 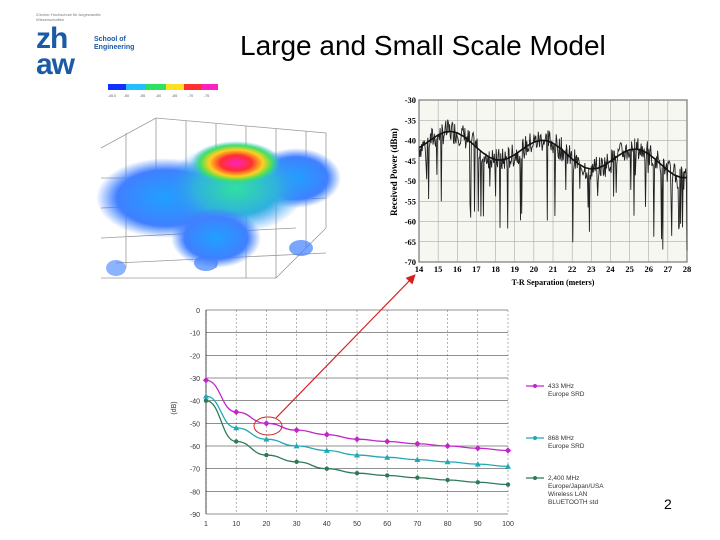 I want to click on path-loss-y-axis-unit: (dB), so click(x=174, y=407).